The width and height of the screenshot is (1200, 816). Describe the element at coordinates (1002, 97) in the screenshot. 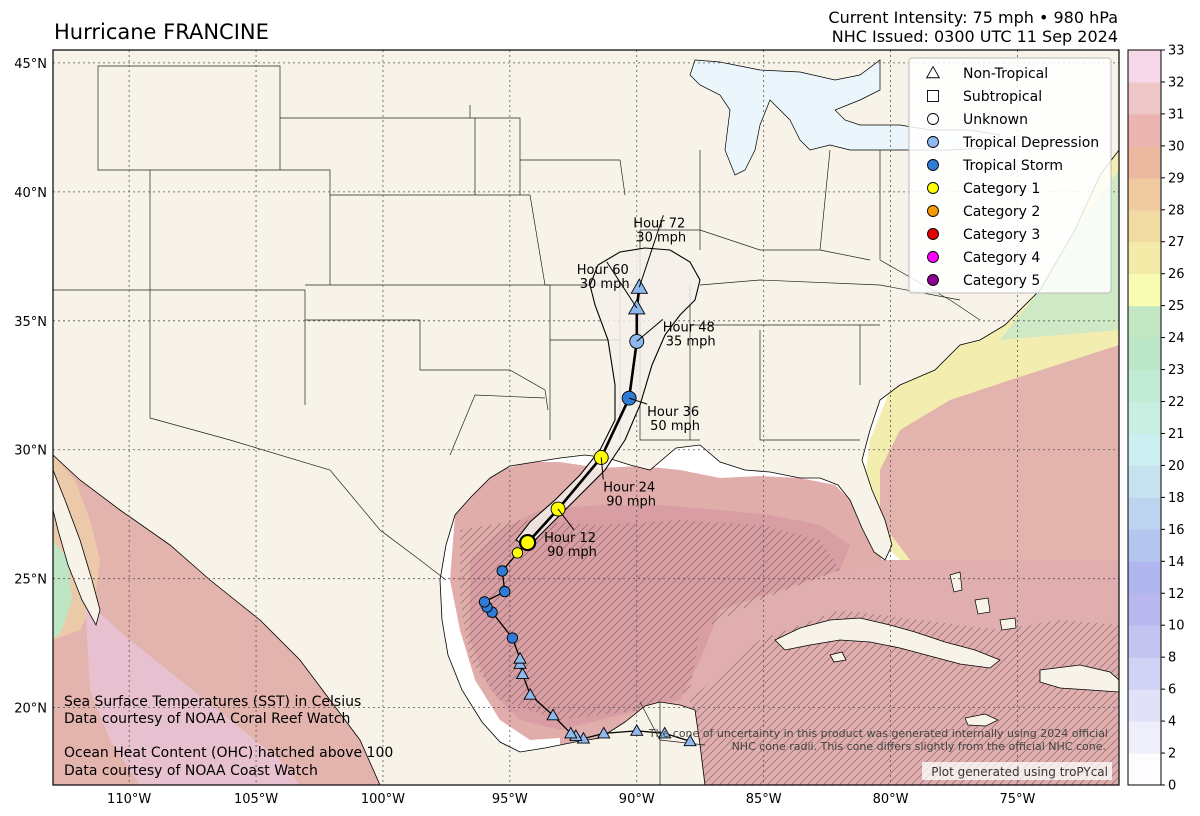

I see `legend-label: Subtropical` at that location.